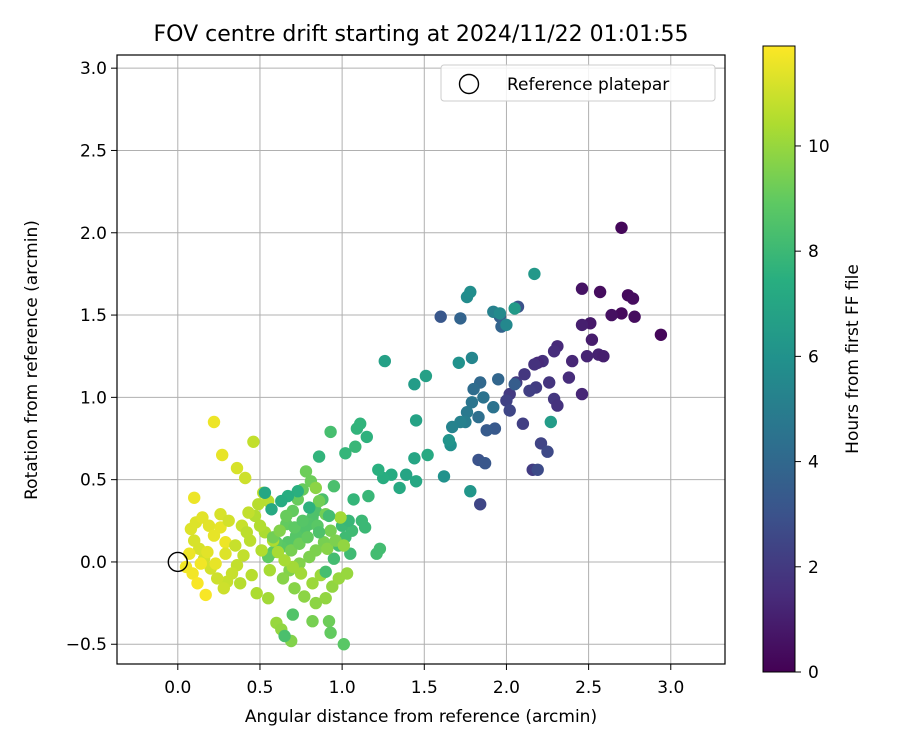 This screenshot has height=750, width=900. I want to click on colorbar-tick-label: 0, so click(813, 673).